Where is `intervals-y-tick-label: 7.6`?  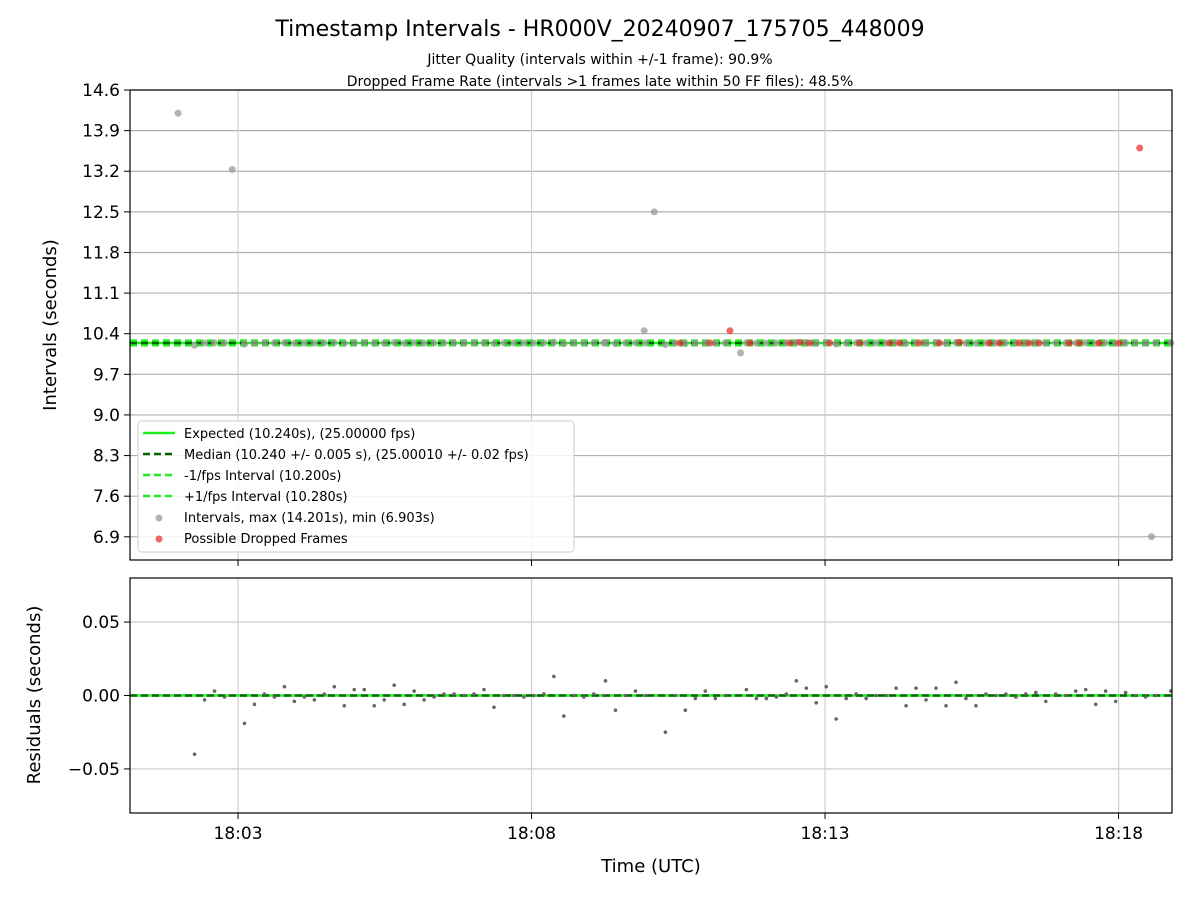 intervals-y-tick-label: 7.6 is located at coordinates (106, 497).